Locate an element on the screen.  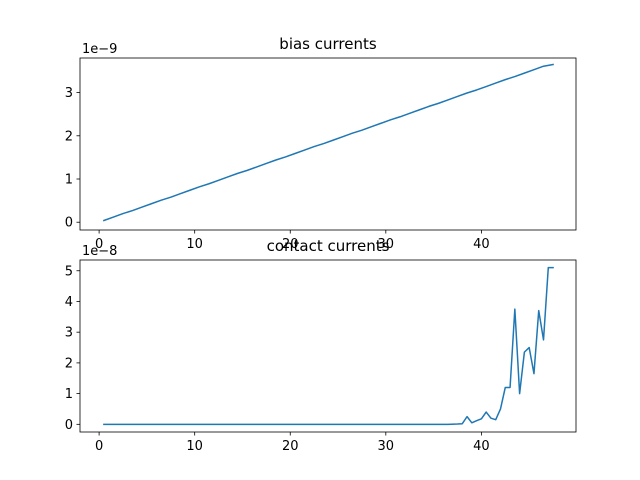
y-offset-label: 1e−9 is located at coordinates (99, 49).